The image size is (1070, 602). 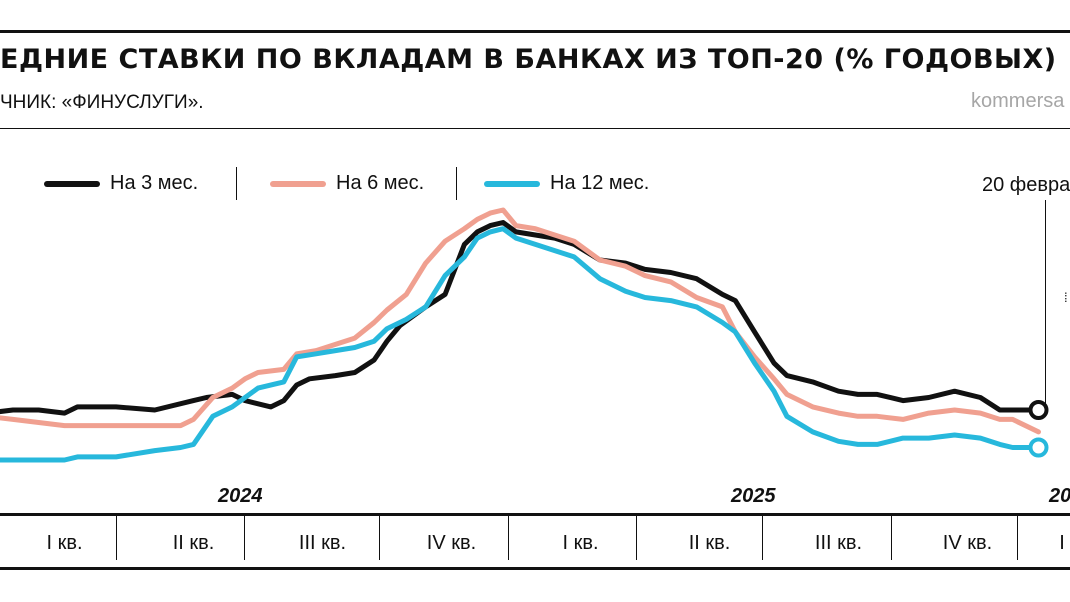 What do you see at coordinates (535, 514) in the screenshot?
I see `x-axis-line` at bounding box center [535, 514].